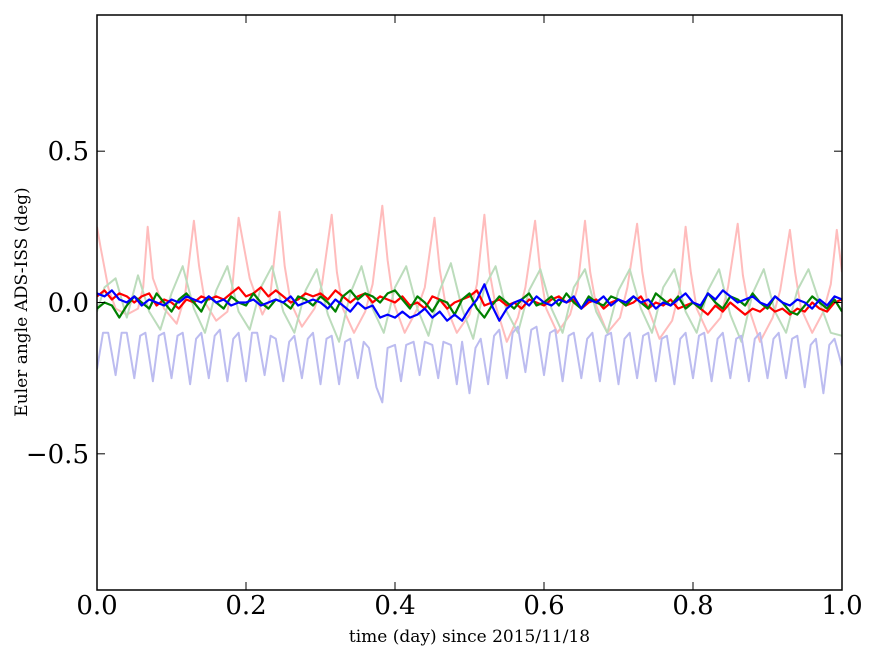 This screenshot has width=875, height=662. I want to click on y-tick-label: 0.5, so click(68, 152).